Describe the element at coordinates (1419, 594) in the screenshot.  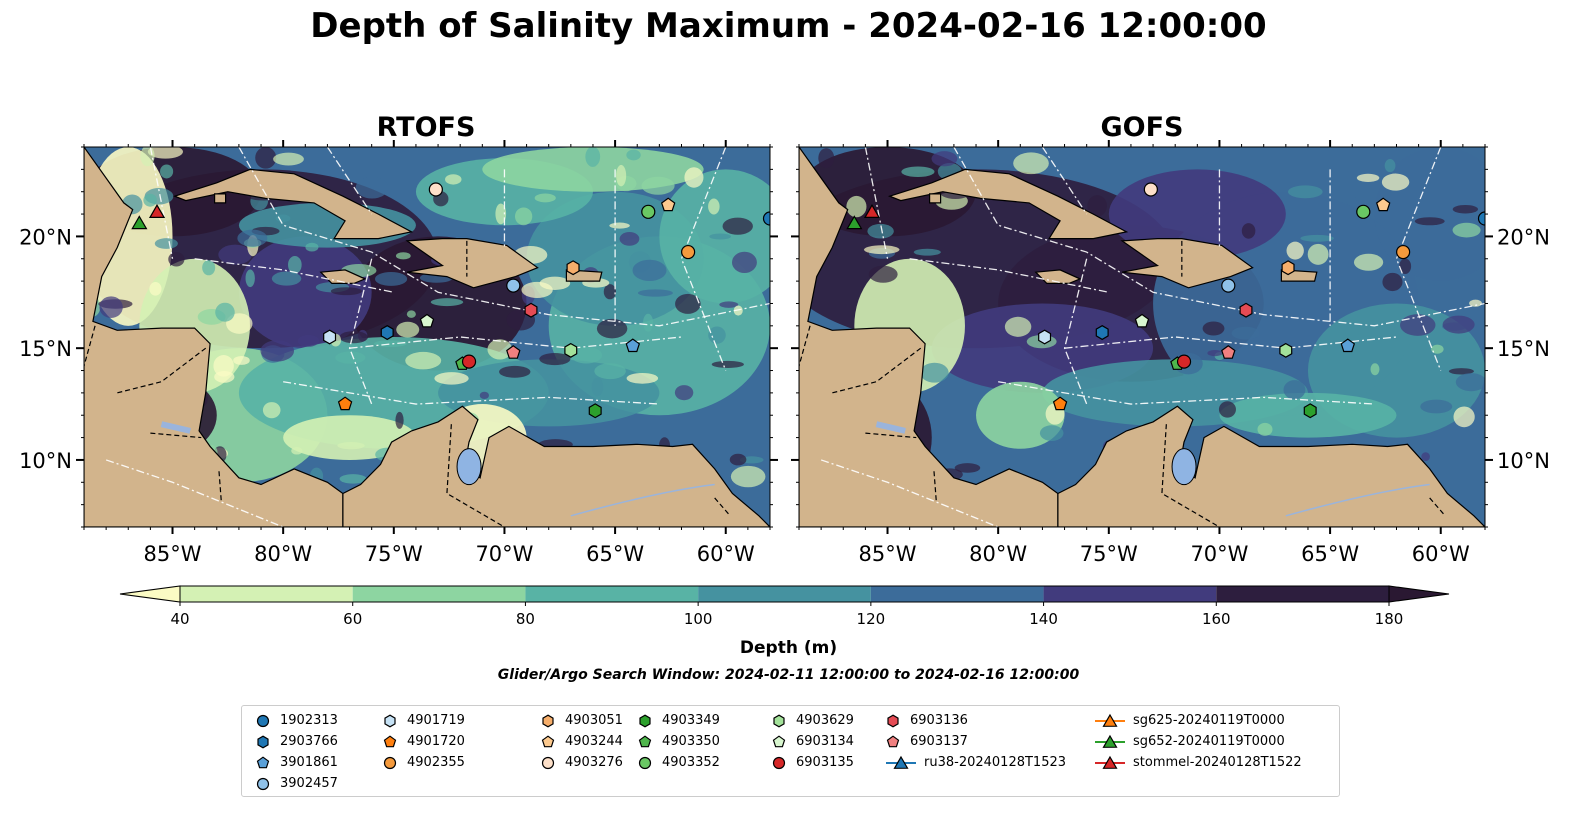
I see `colorbar-extend-high` at that location.